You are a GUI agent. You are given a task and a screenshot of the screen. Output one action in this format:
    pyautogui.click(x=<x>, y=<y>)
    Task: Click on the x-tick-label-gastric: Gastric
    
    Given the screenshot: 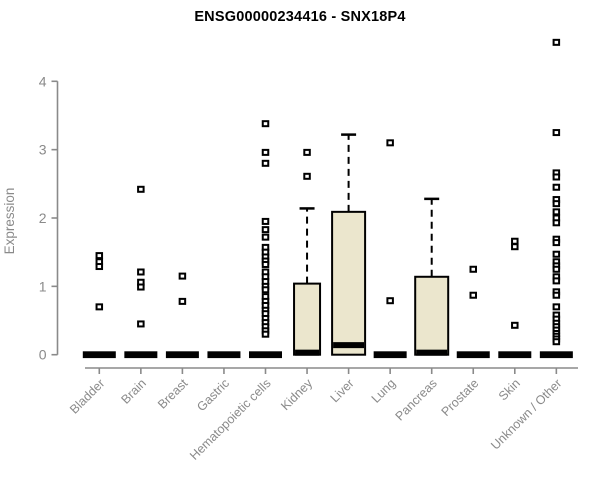 What is the action you would take?
    pyautogui.click(x=213, y=395)
    